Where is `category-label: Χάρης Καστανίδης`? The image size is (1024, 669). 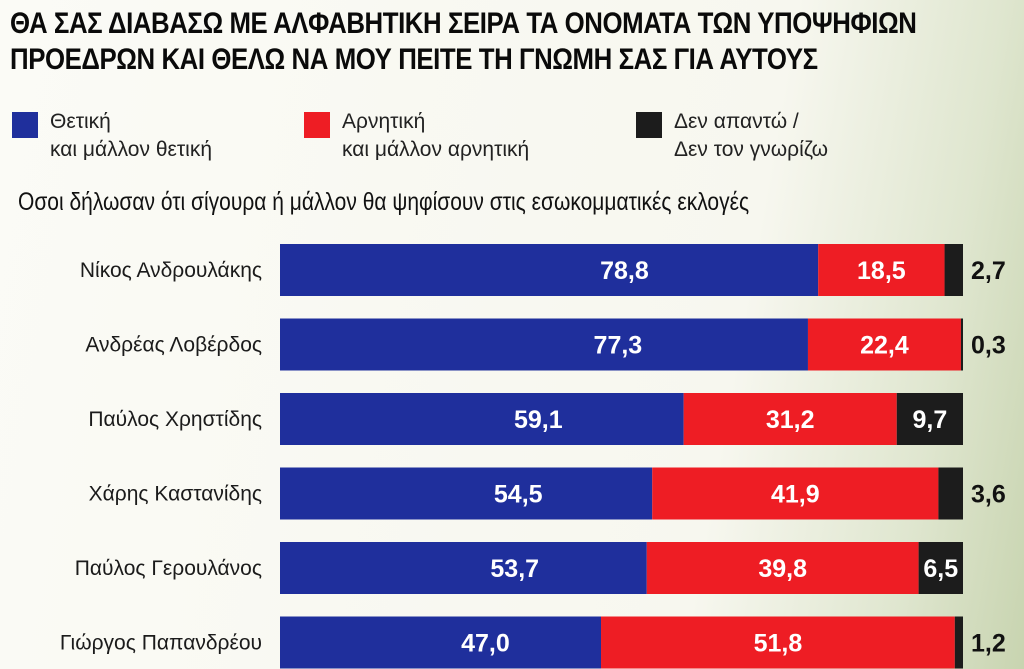
category-label: Χάρης Καστανίδης is located at coordinates (175, 494).